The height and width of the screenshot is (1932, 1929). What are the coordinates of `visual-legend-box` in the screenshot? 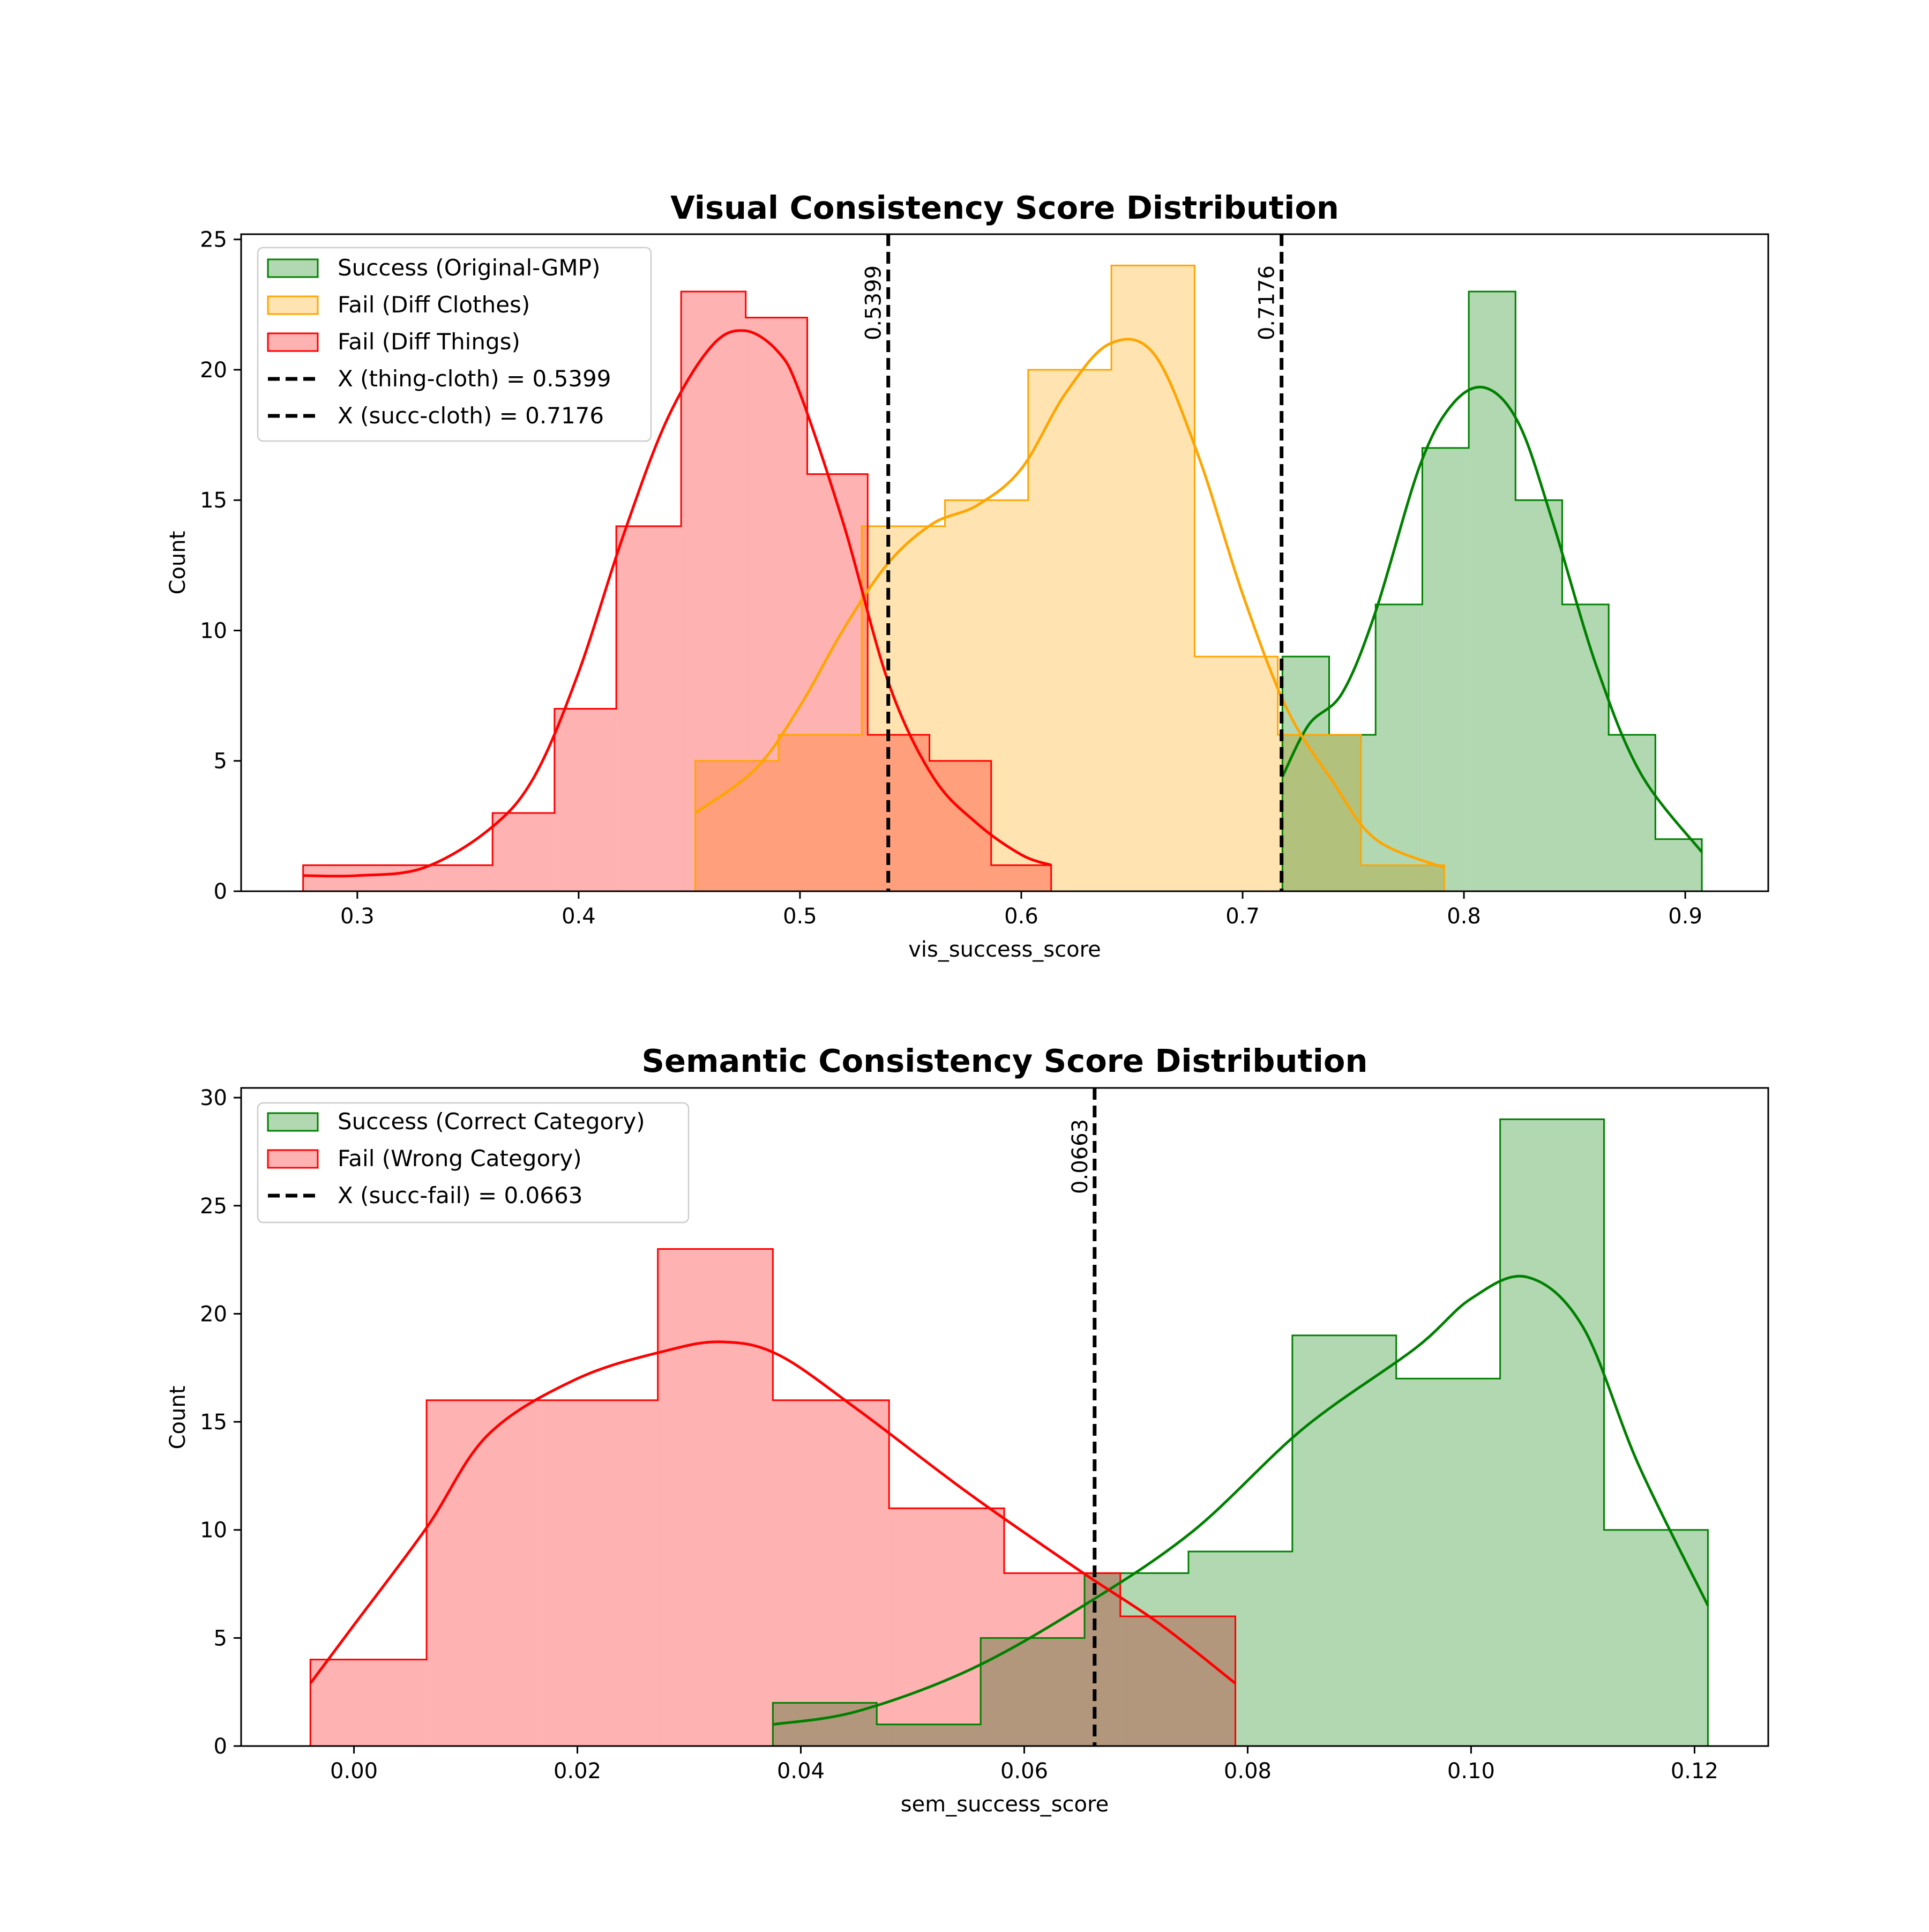 It's located at (455, 344).